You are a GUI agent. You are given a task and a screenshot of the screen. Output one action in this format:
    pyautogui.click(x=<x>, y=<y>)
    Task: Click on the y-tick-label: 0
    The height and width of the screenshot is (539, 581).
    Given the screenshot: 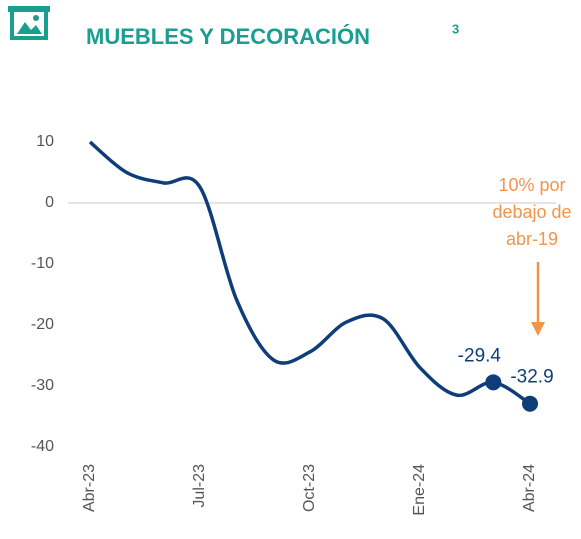 What is the action you would take?
    pyautogui.click(x=49, y=202)
    